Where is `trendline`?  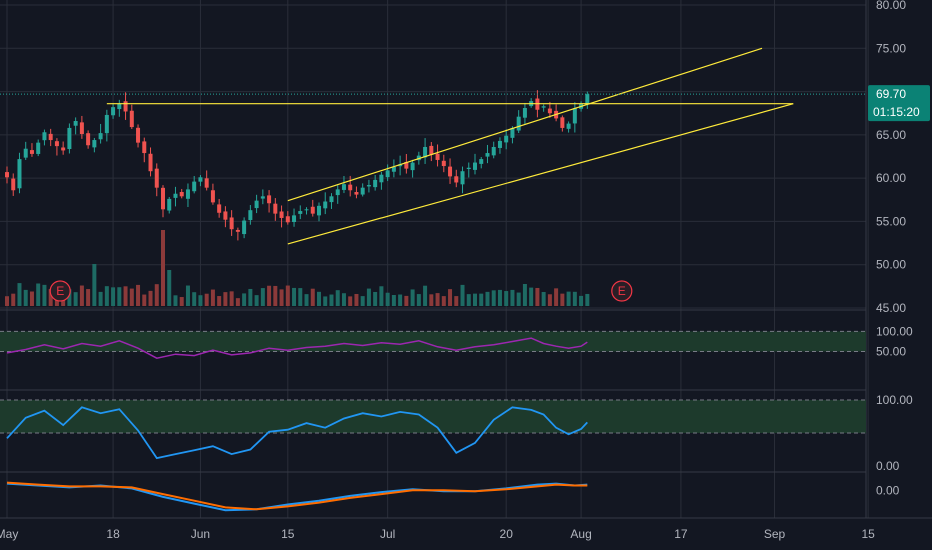 trendline is located at coordinates (540, 174).